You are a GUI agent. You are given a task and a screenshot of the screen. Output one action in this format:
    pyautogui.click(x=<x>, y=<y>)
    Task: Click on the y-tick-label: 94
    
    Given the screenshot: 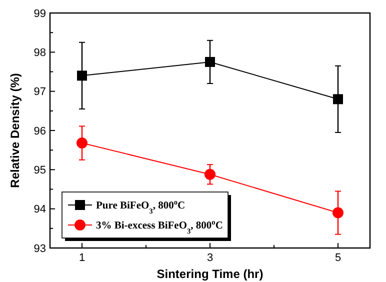 What is the action you would take?
    pyautogui.click(x=40, y=210)
    